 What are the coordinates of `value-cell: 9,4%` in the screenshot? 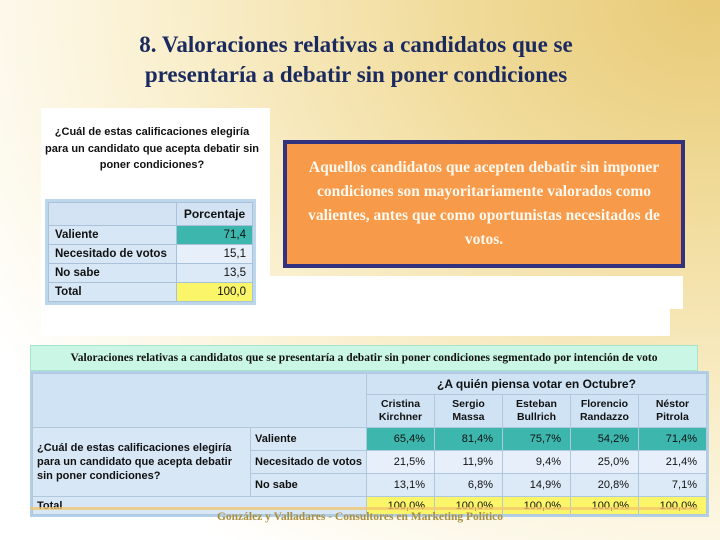 It's located at (536, 462).